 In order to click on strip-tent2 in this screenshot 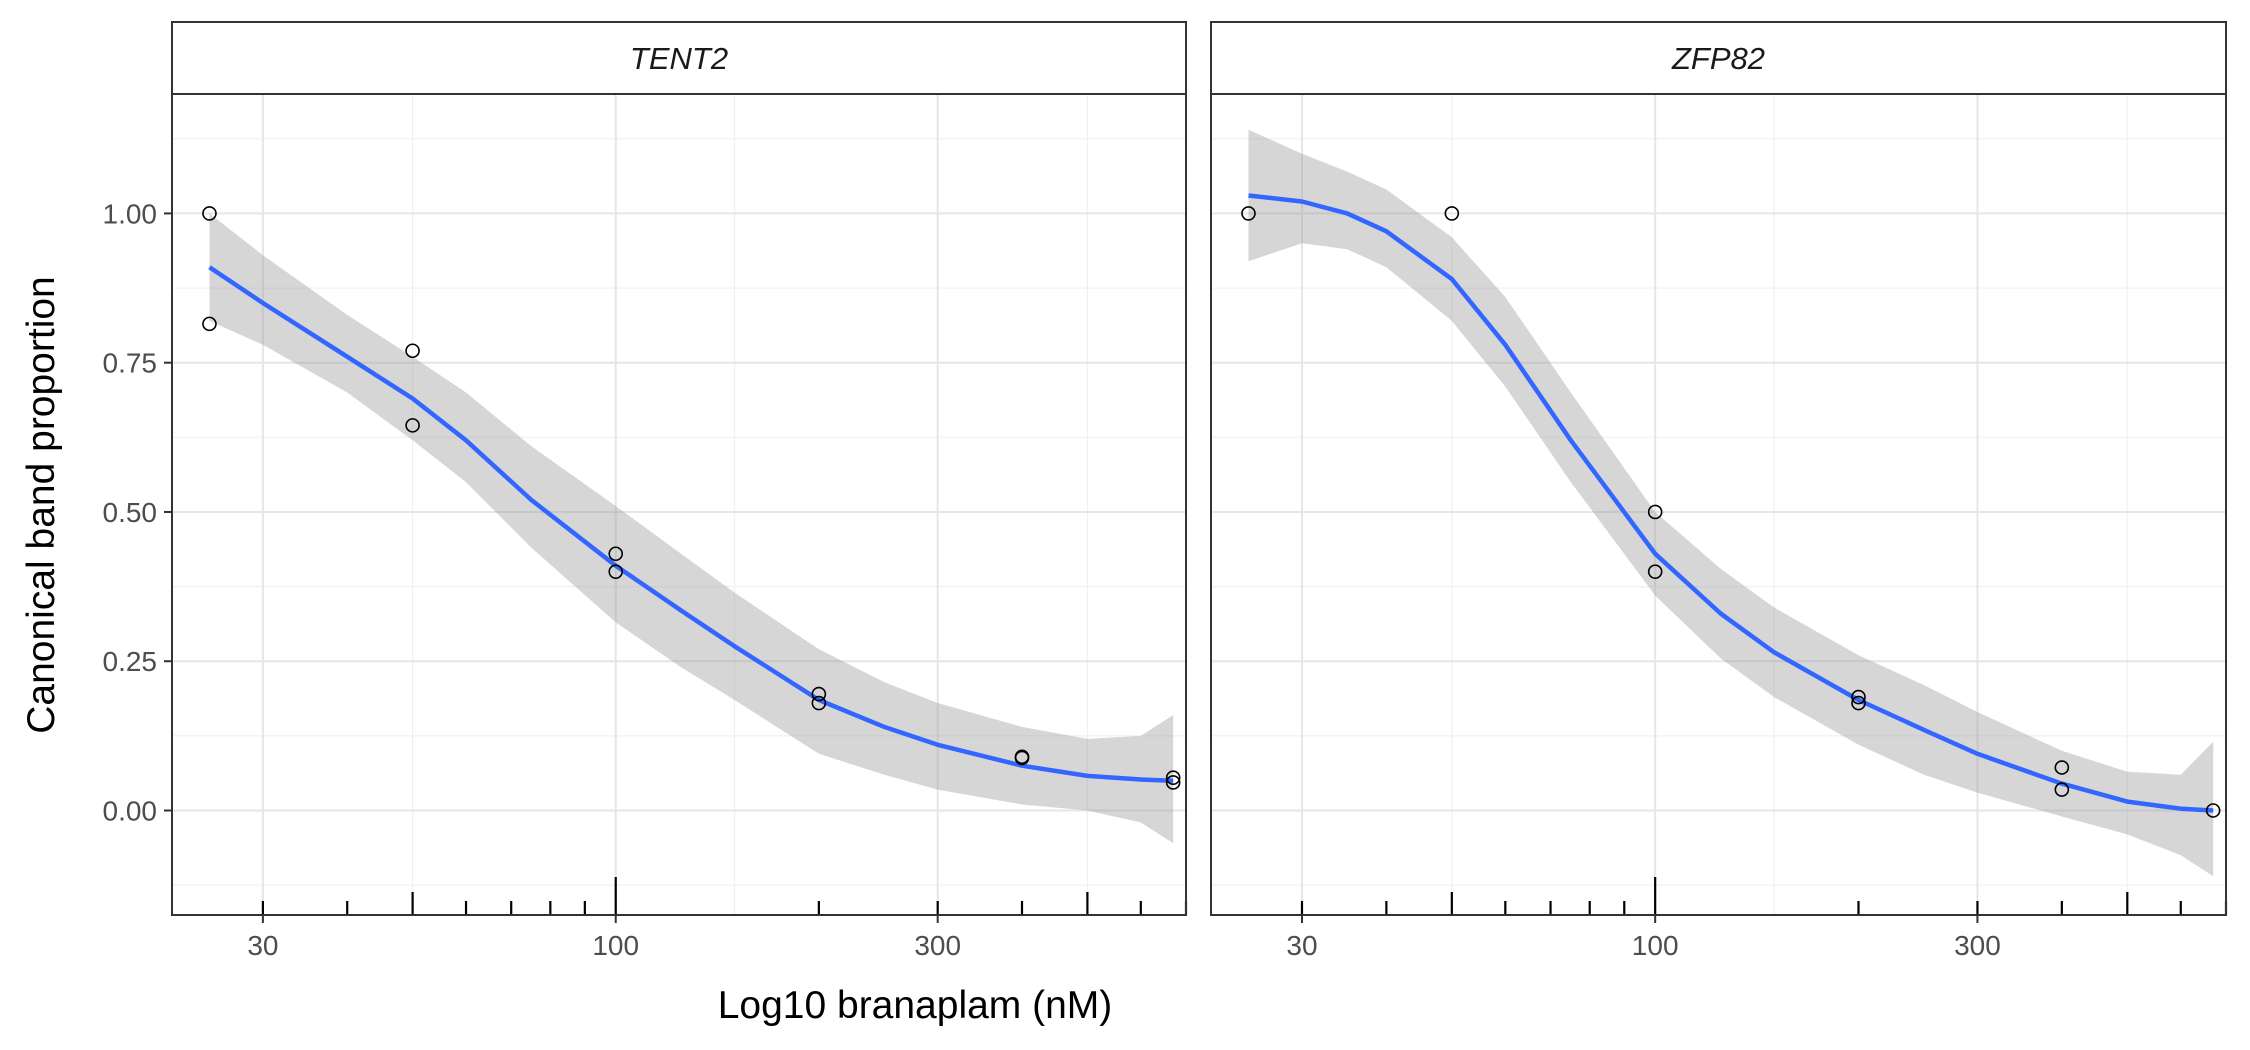, I will do `click(679, 58)`.